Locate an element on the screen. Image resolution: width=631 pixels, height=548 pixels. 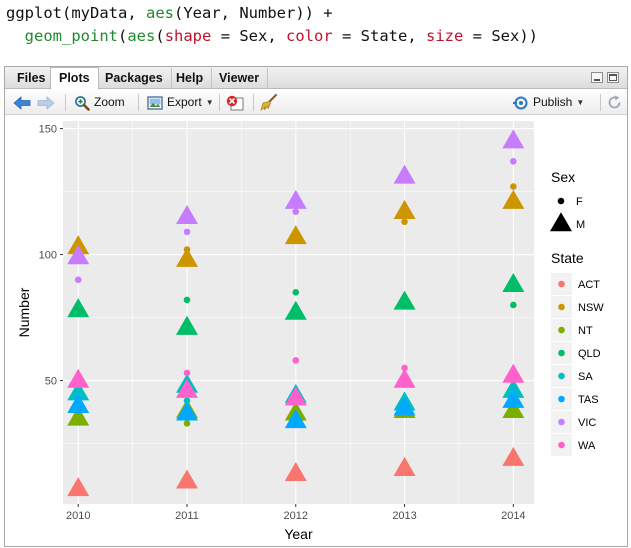
refresh-button is located at coordinates (614, 102).